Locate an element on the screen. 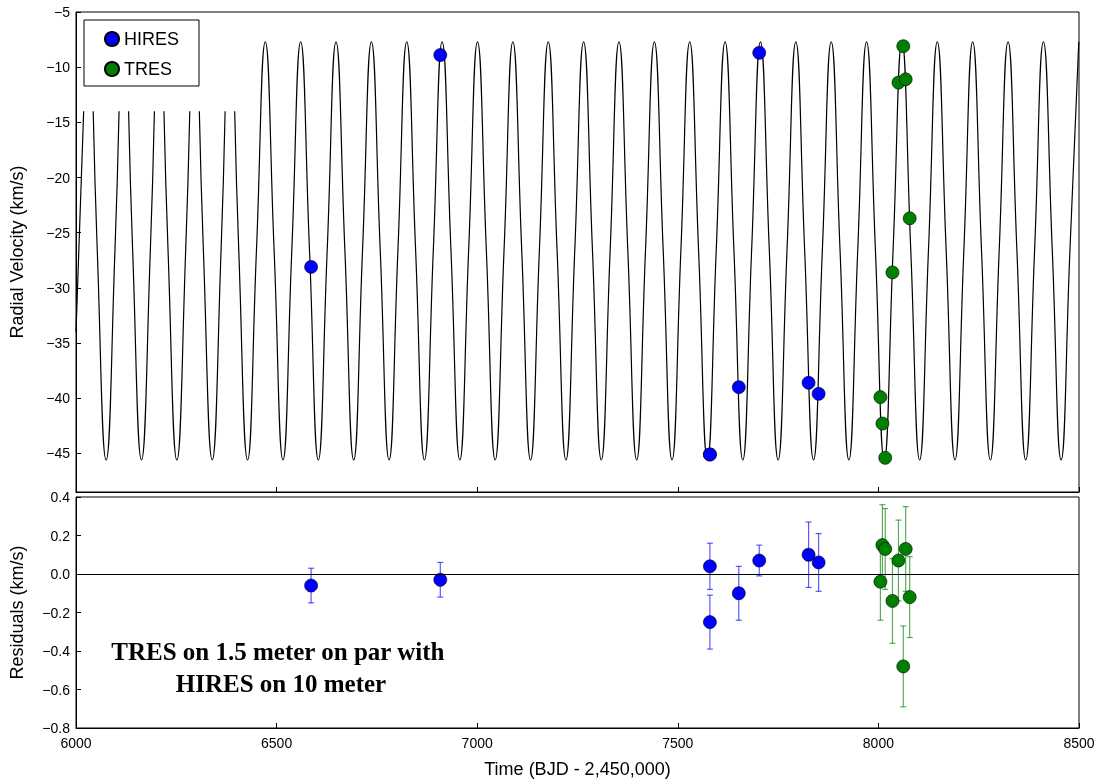 The height and width of the screenshot is (783, 1099). y-tick-label: −30 is located at coordinates (58, 287).